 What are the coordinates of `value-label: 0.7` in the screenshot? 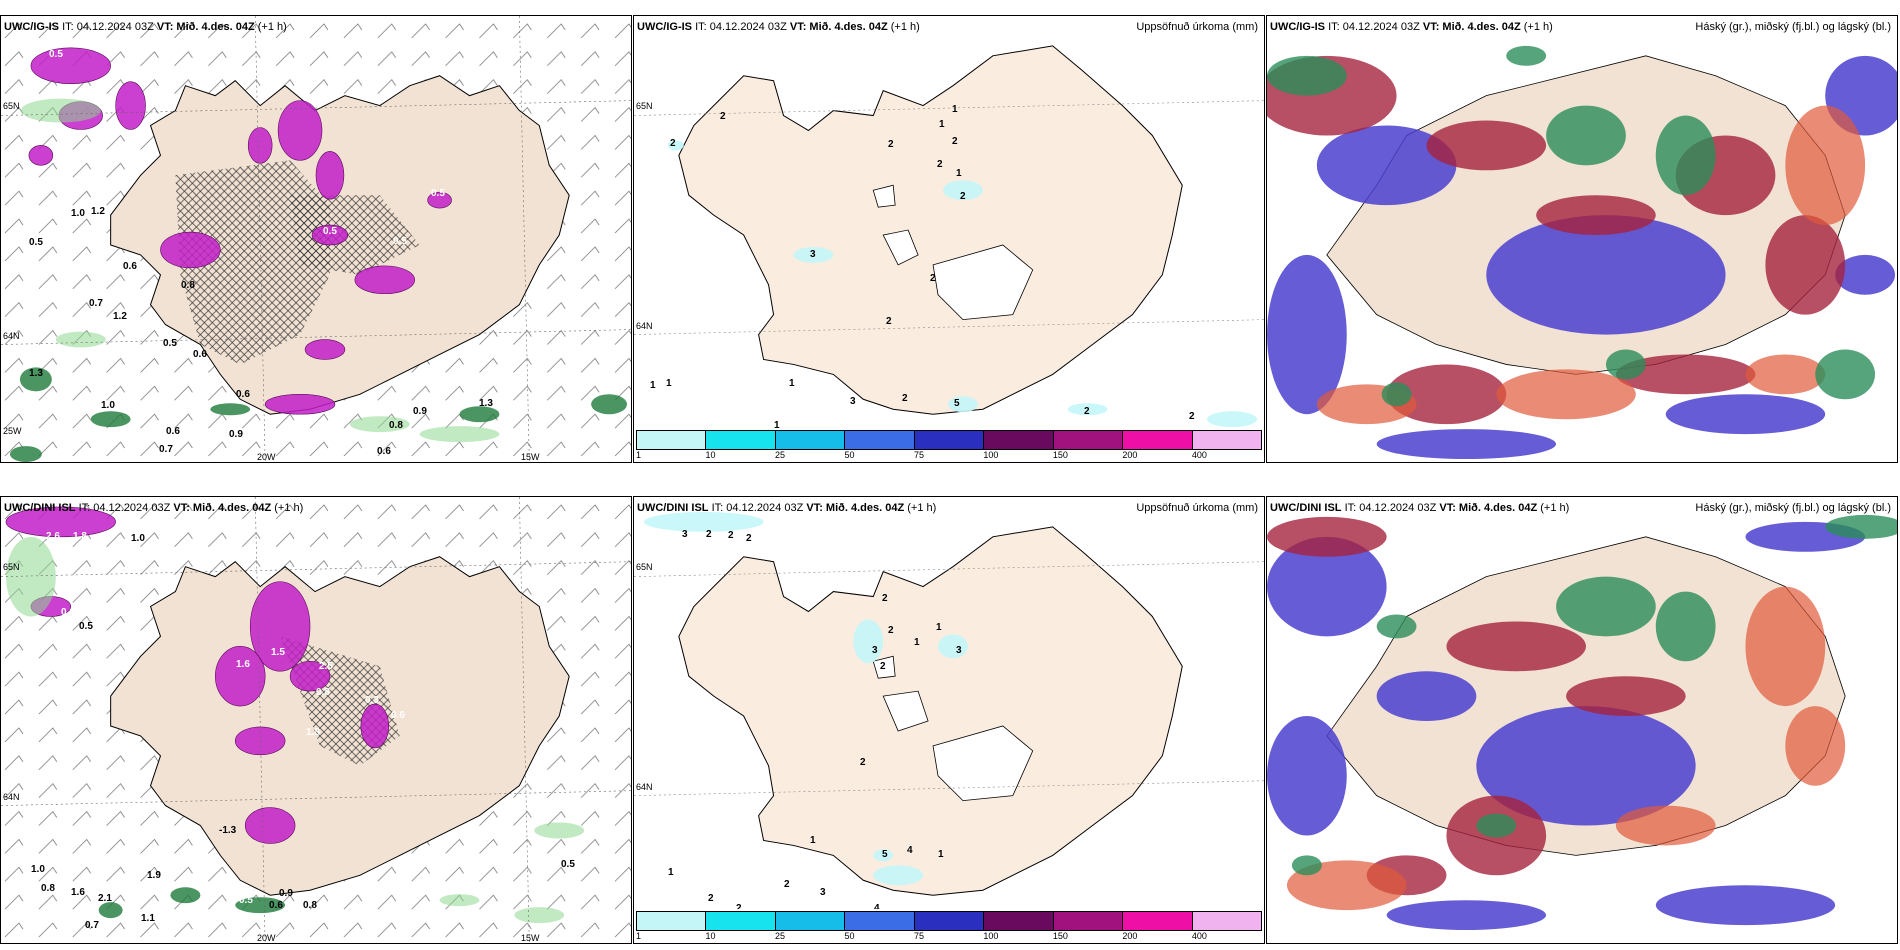 It's located at (92, 925).